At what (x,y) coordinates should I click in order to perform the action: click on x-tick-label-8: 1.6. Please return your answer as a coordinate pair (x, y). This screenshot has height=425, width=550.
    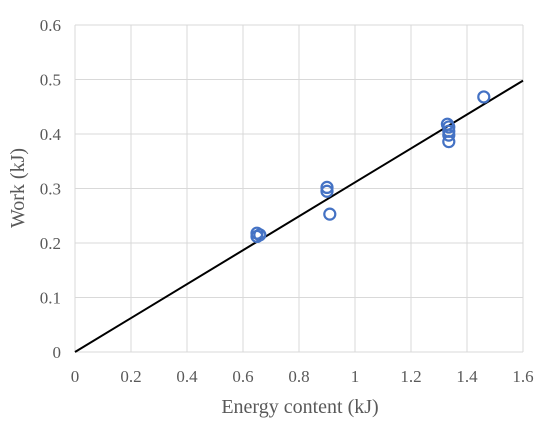
    Looking at the image, I should click on (522, 376).